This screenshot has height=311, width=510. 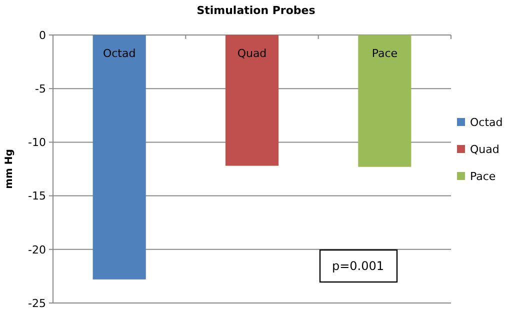 What do you see at coordinates (42, 35) in the screenshot?
I see `y-tick-label: 0` at bounding box center [42, 35].